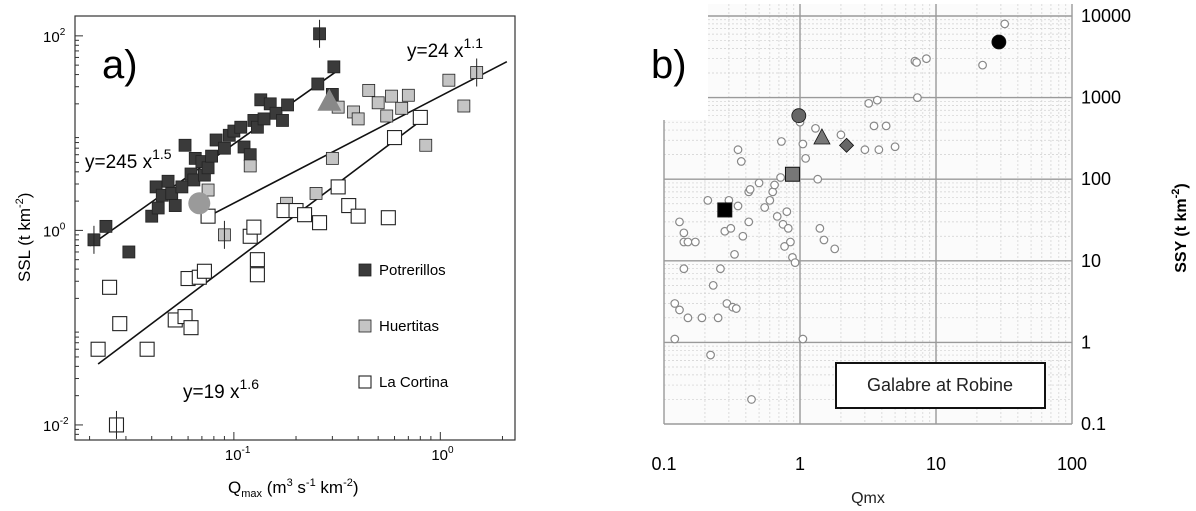 The width and height of the screenshot is (1196, 511). Describe the element at coordinates (1180, 228) in the screenshot. I see `panel-b-y-axis-title: SSY (t km-2)` at that location.